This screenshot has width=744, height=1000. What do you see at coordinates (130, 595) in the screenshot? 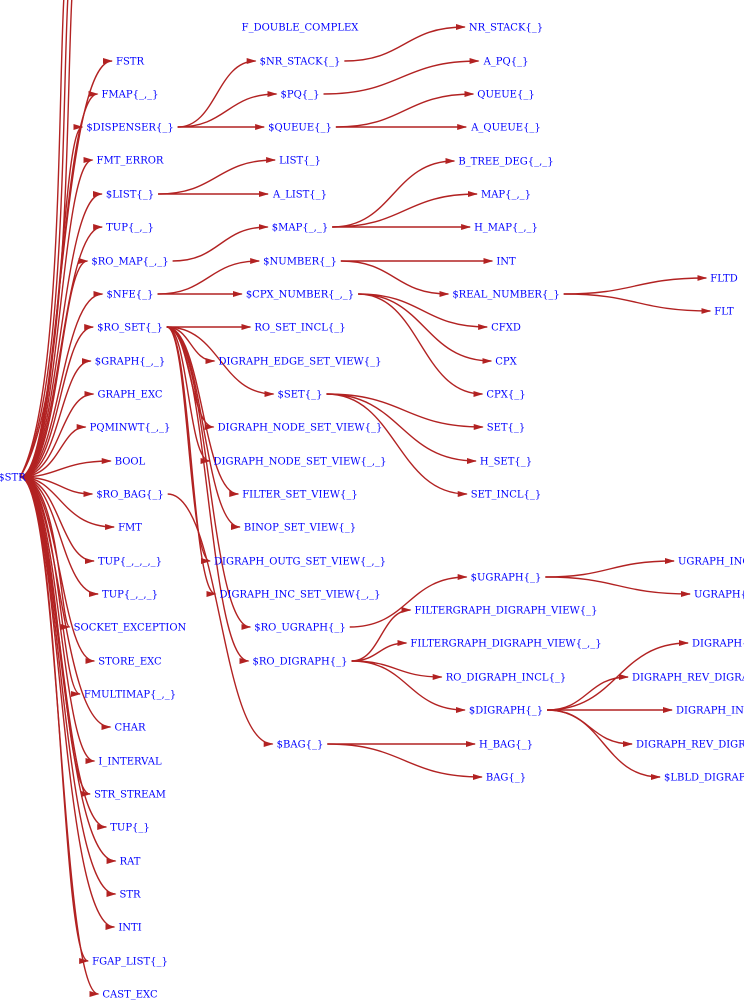
I see `graph-node: TUP{_,_,_}` at bounding box center [130, 595].